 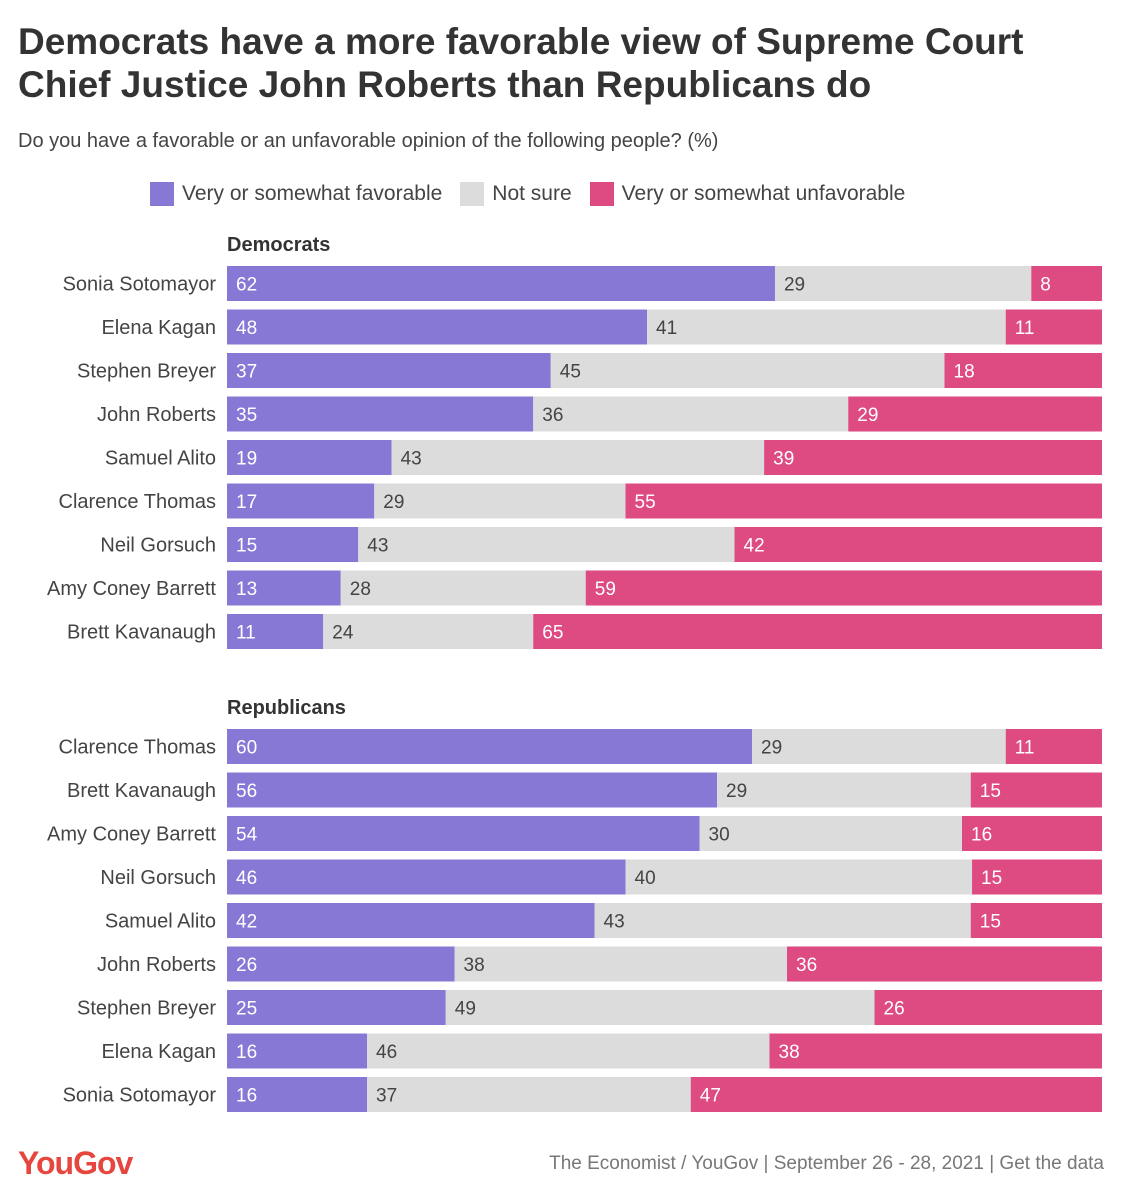 What do you see at coordinates (991, 878) in the screenshot?
I see `data-label-republicans-neil-gorsuch-2: 15` at bounding box center [991, 878].